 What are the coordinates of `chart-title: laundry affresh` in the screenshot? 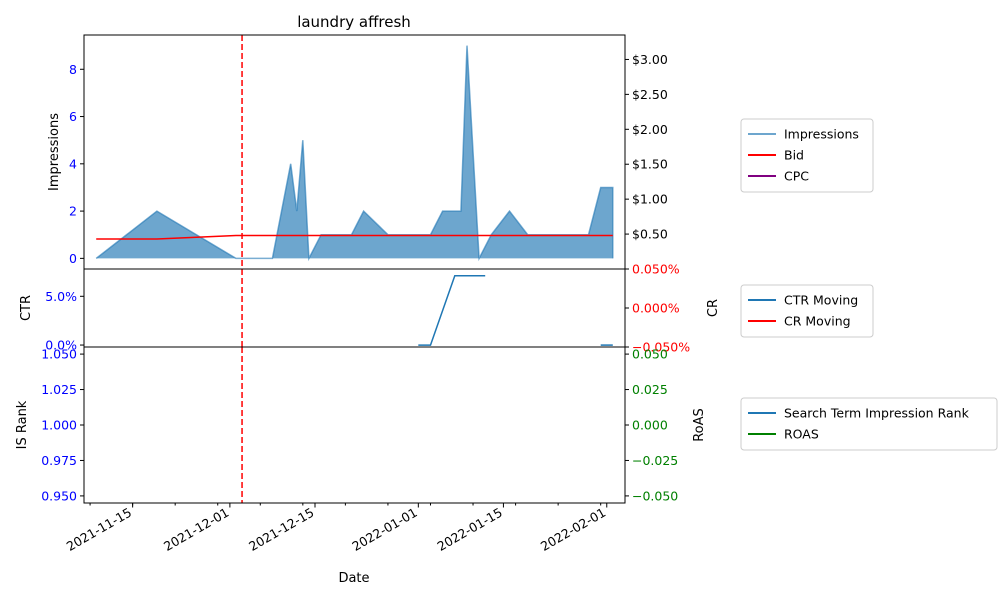 It's located at (354, 22).